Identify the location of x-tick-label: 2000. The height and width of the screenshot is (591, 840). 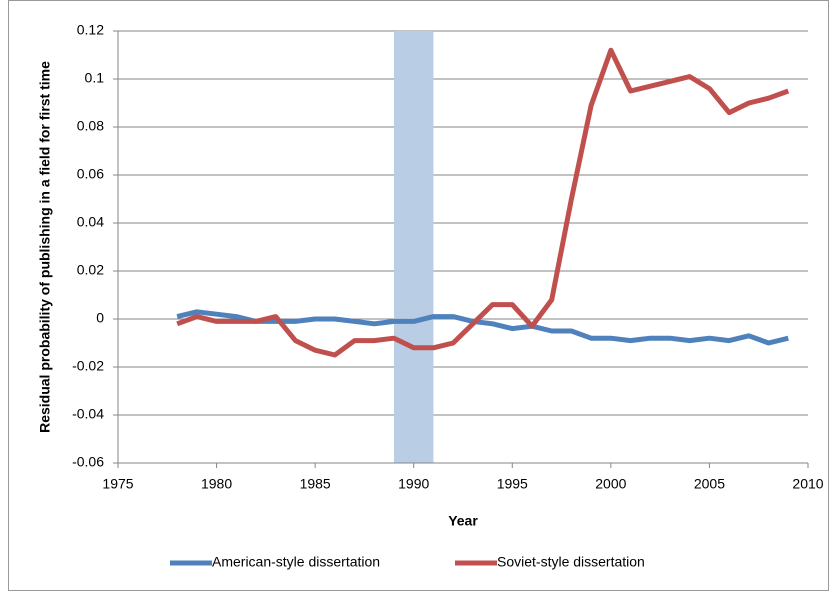
(610, 484).